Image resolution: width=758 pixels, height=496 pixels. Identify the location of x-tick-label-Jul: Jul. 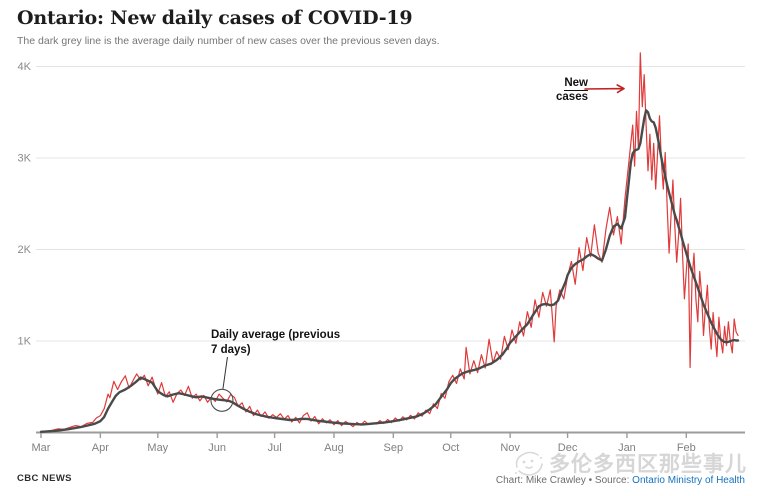
(275, 448).